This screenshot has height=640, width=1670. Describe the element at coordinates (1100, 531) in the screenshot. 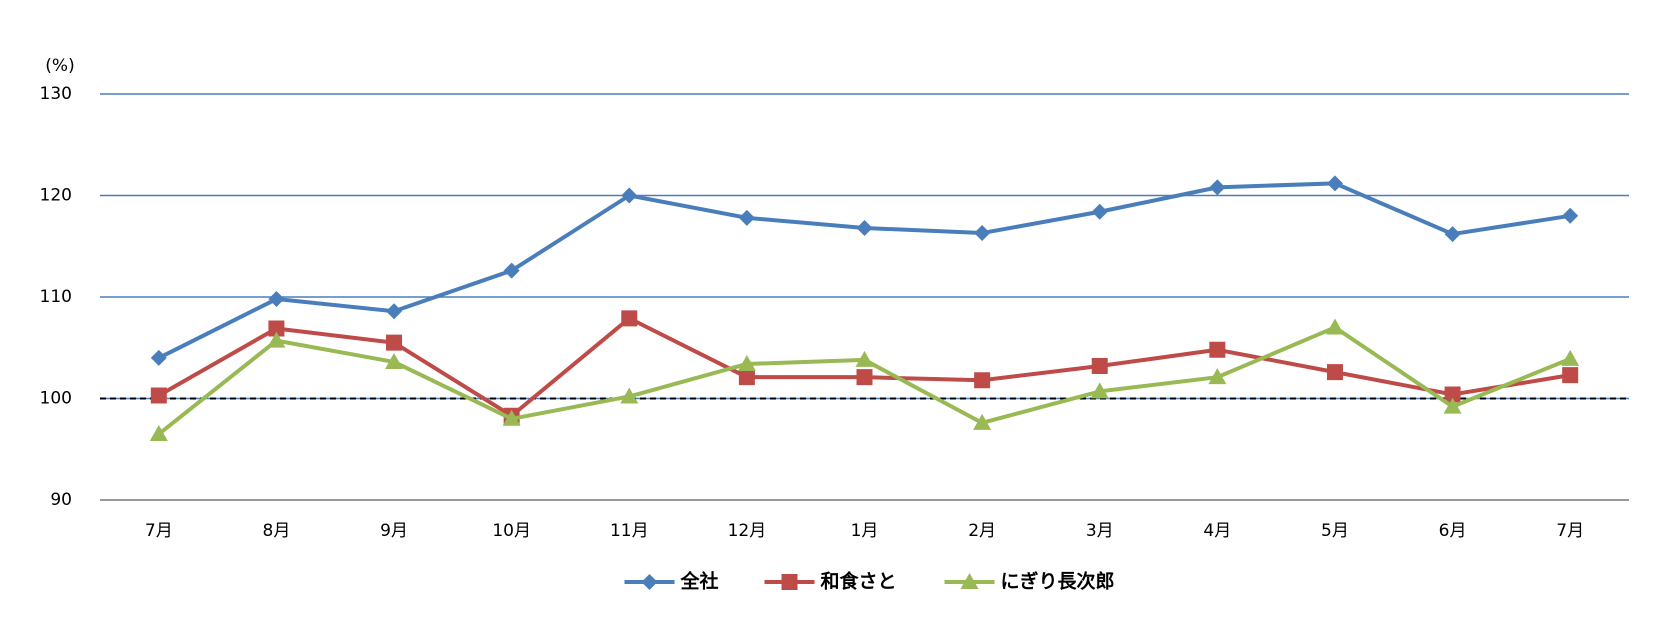

I see `x-tick-label: 3月` at that location.